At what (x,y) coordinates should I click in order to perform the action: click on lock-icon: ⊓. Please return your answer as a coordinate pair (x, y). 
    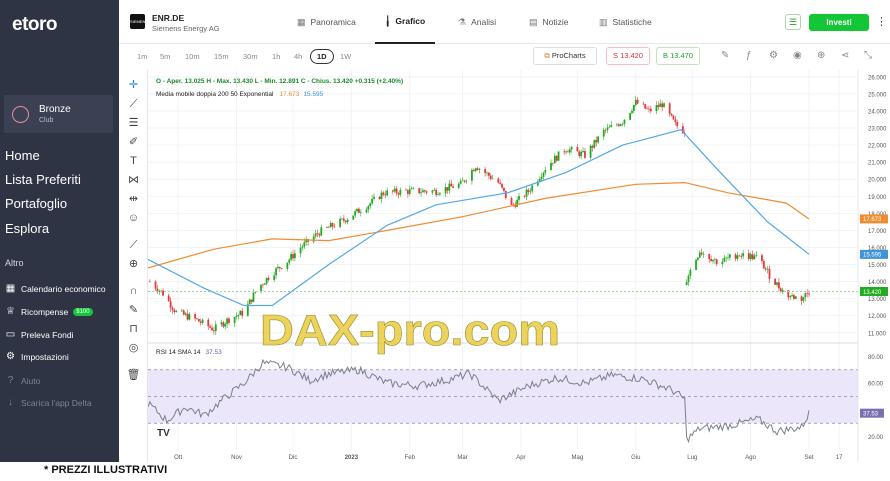
    Looking at the image, I should click on (133, 329).